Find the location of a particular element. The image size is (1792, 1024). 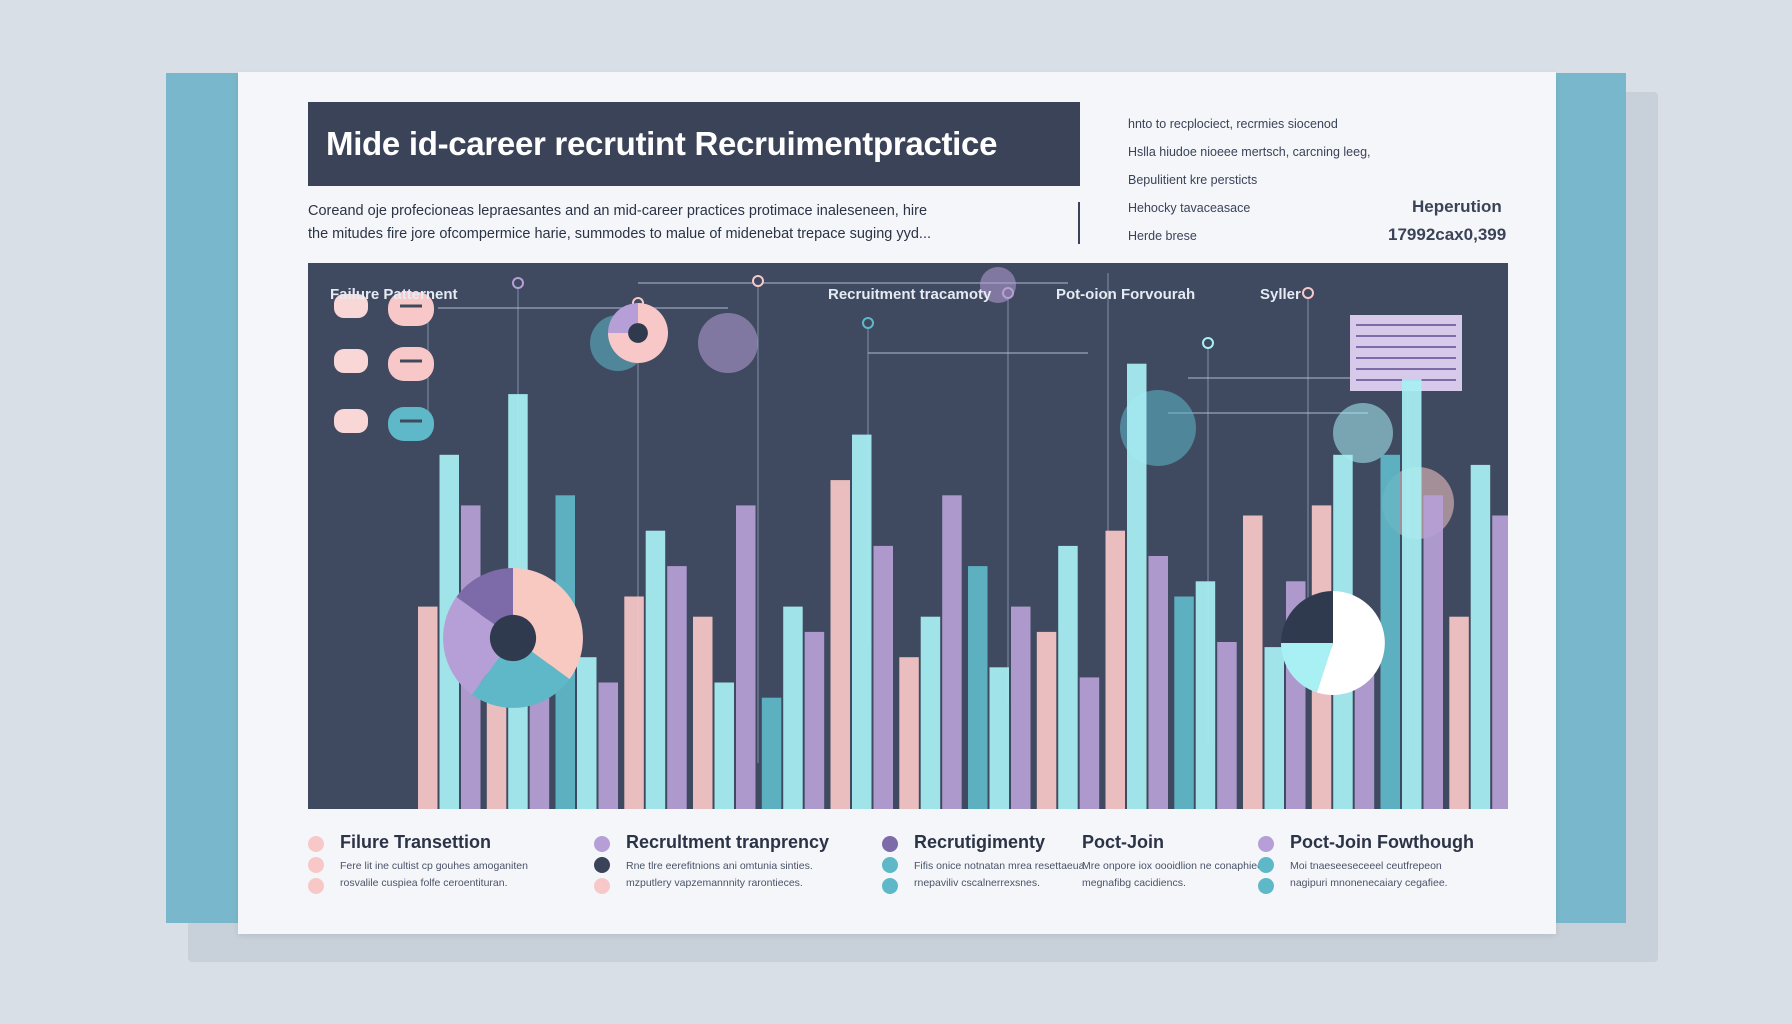

legend-title: Recrutigimenty is located at coordinates (980, 842).